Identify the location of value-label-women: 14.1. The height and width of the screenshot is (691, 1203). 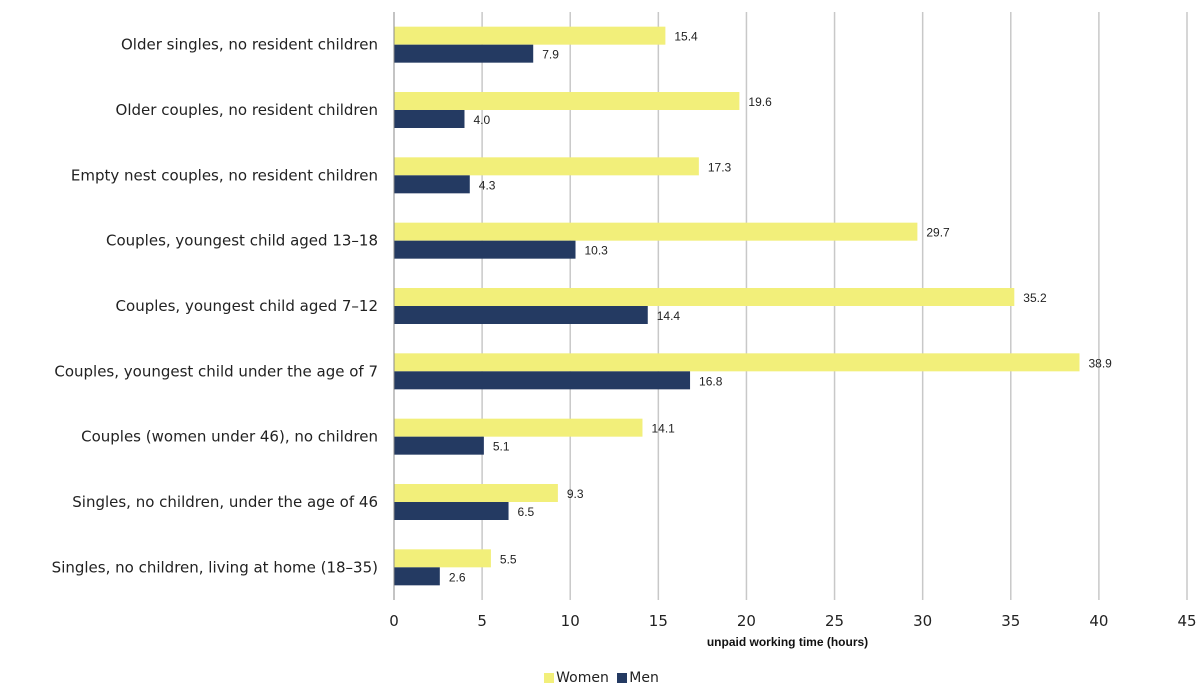
(663, 429).